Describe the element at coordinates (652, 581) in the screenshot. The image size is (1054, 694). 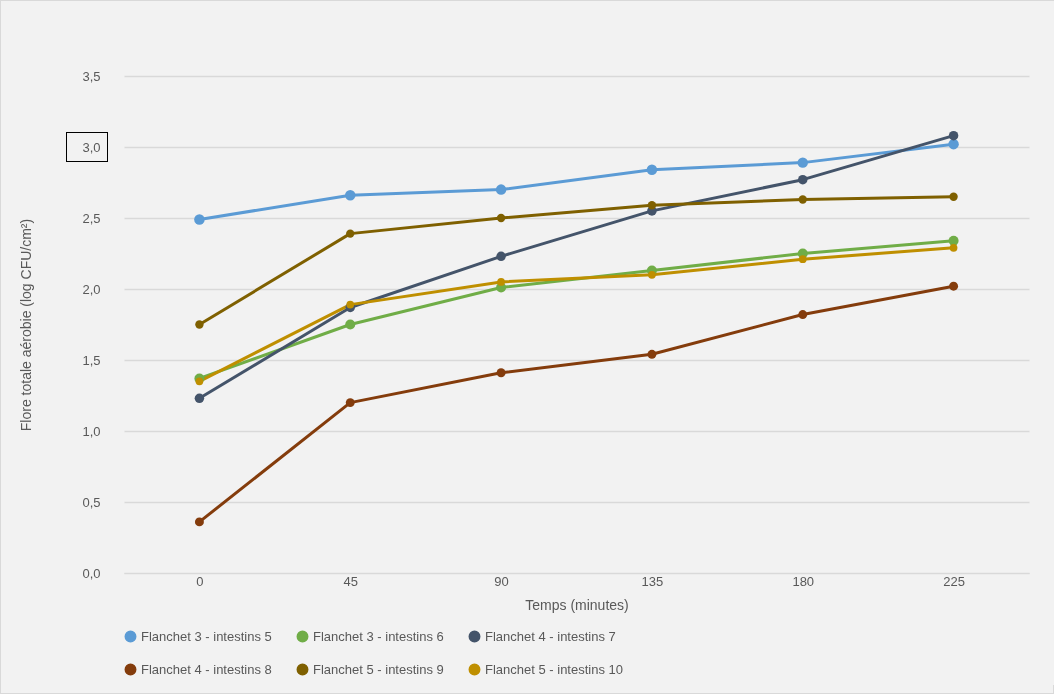
I see `x-tick-label: 135` at that location.